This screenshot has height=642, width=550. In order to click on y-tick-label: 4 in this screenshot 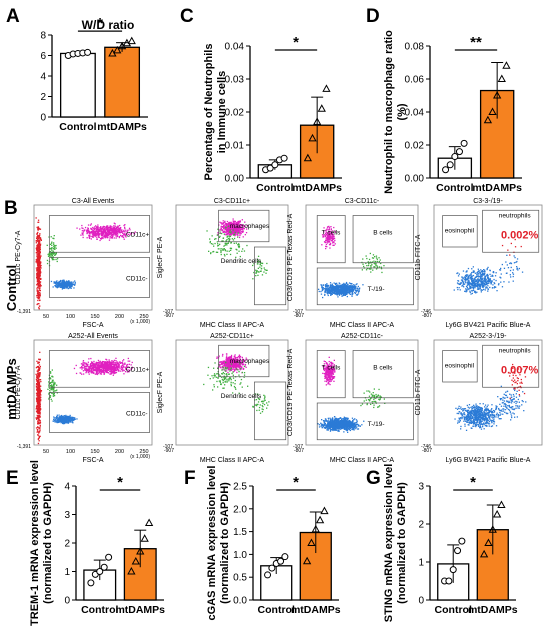, I will do `click(67, 487)`.